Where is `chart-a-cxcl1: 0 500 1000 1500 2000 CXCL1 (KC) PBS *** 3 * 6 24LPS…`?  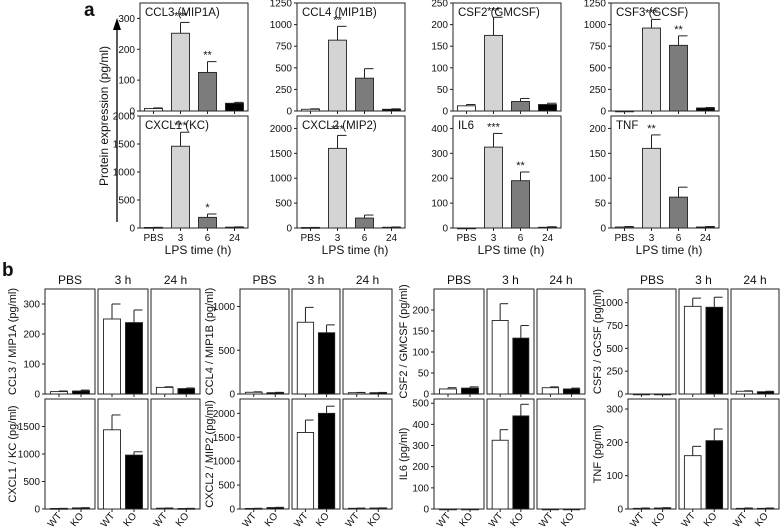 chart-a-cxcl1: 0 500 1000 1500 2000 CXCL1 (KC) PBS *** 3 * 6 24LPS… is located at coordinates (181, 184).